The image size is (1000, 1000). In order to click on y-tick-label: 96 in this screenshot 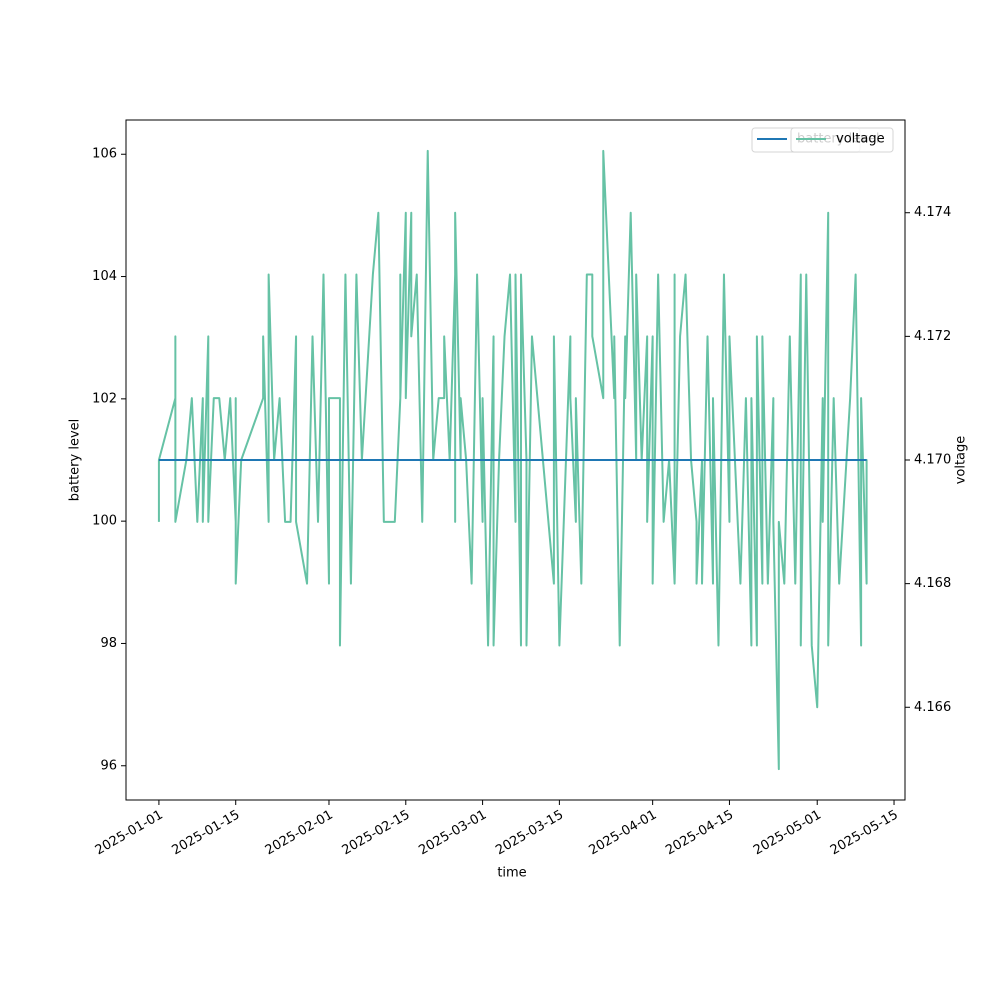, I will do `click(108, 765)`.